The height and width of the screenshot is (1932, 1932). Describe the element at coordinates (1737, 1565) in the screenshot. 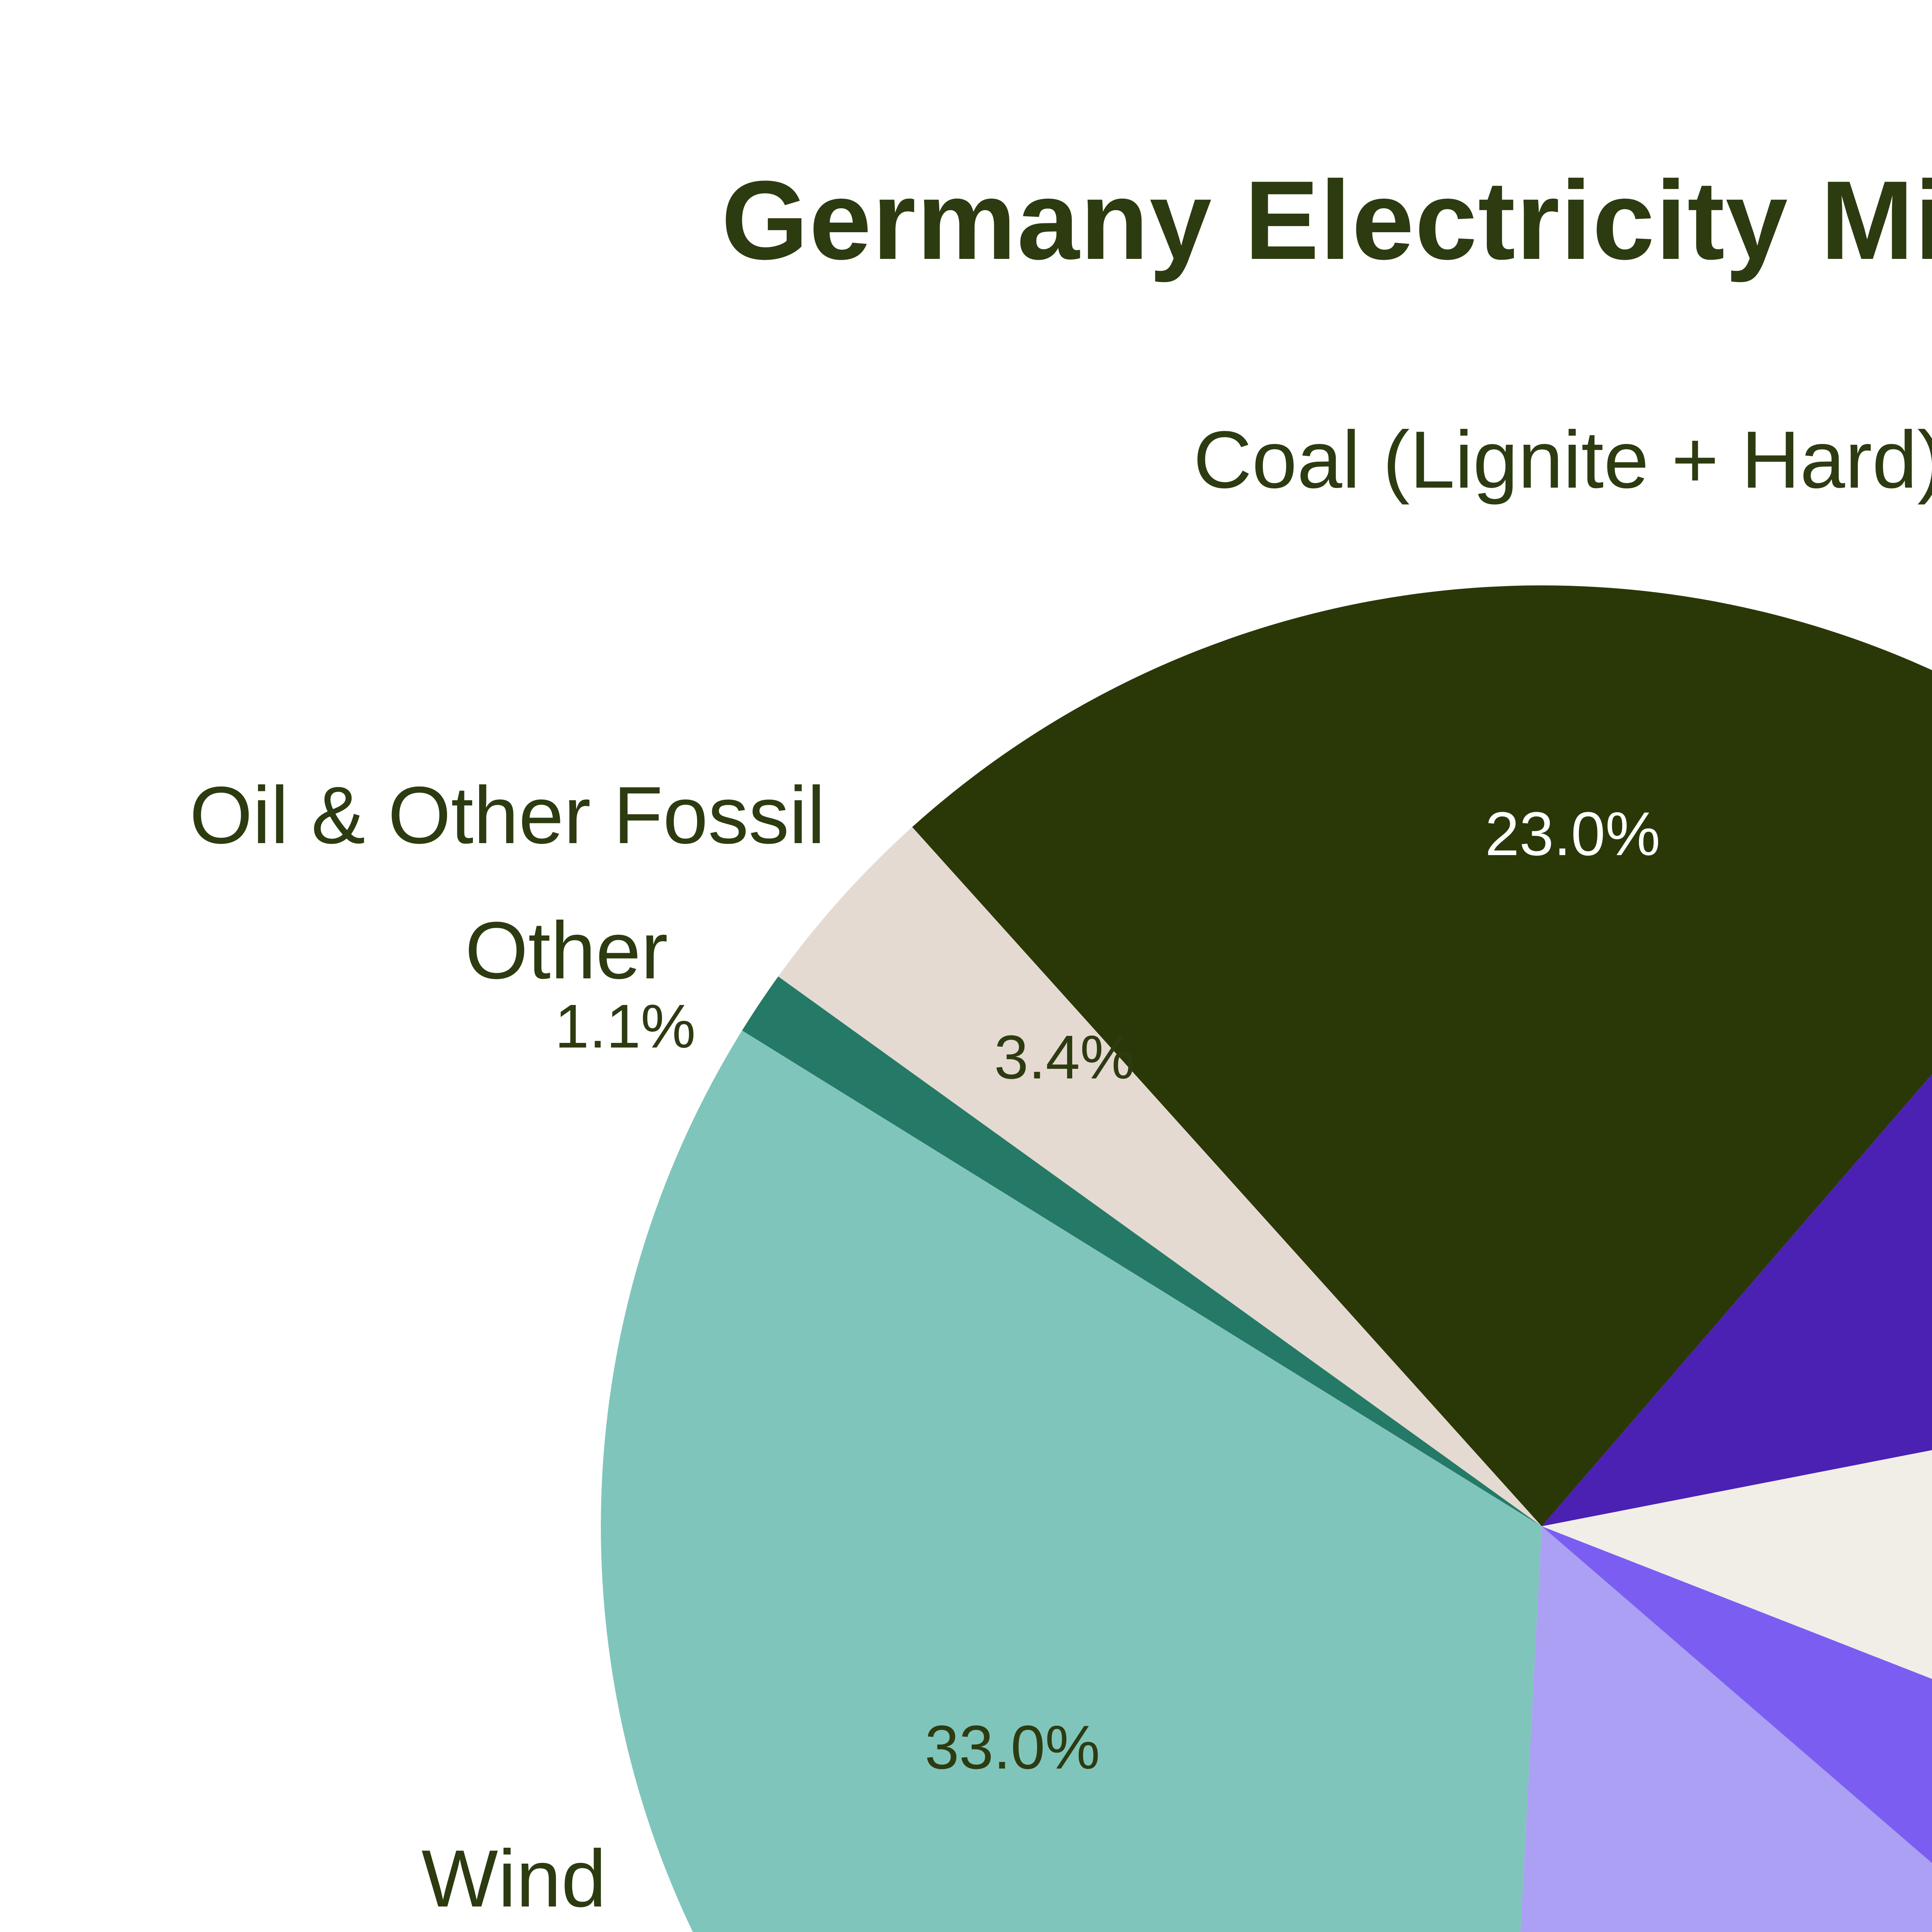

I see `pie-slice-bioenergy` at that location.